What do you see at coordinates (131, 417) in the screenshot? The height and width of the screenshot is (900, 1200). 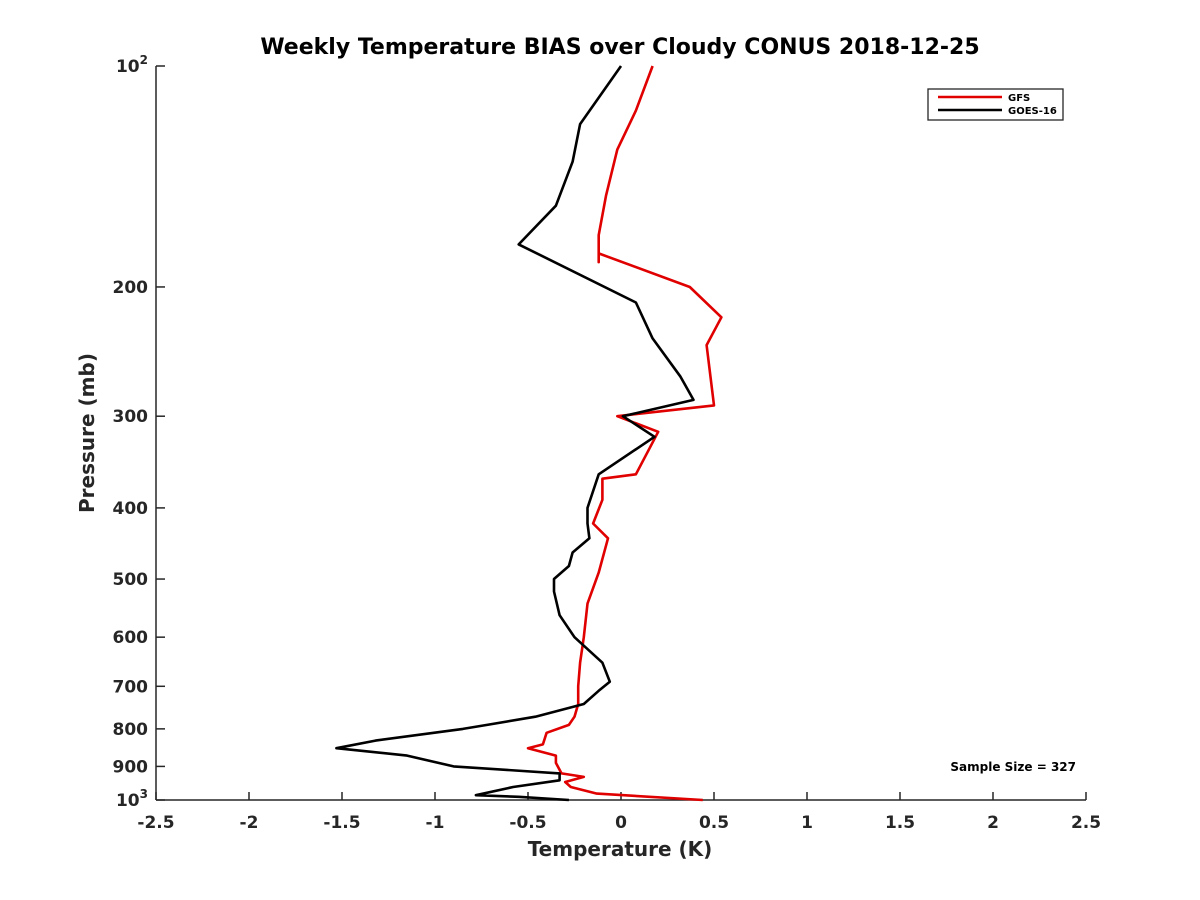 I see `y-tick-label: 300` at bounding box center [131, 417].